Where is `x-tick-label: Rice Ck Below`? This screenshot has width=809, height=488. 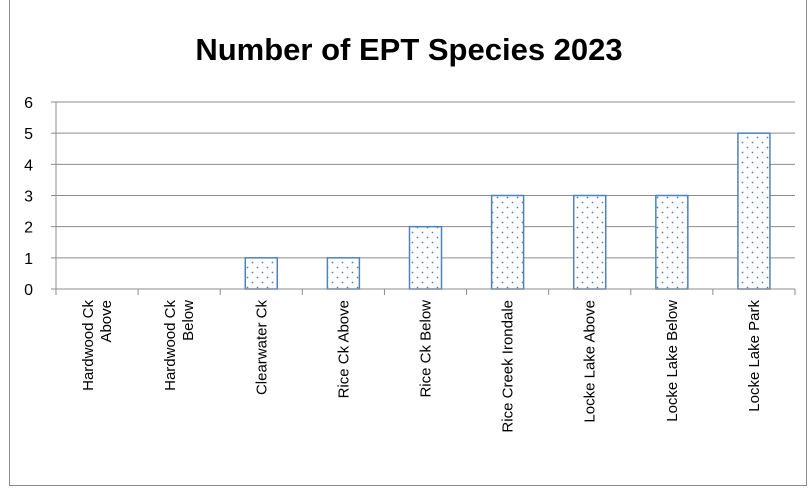
x-tick-label: Rice Ck Below is located at coordinates (426, 349).